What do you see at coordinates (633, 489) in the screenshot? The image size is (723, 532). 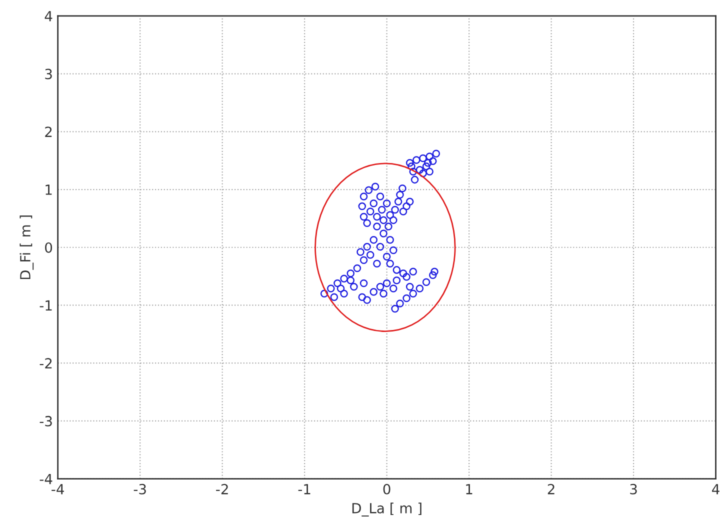 I see `x-tick-label: 3` at bounding box center [633, 489].